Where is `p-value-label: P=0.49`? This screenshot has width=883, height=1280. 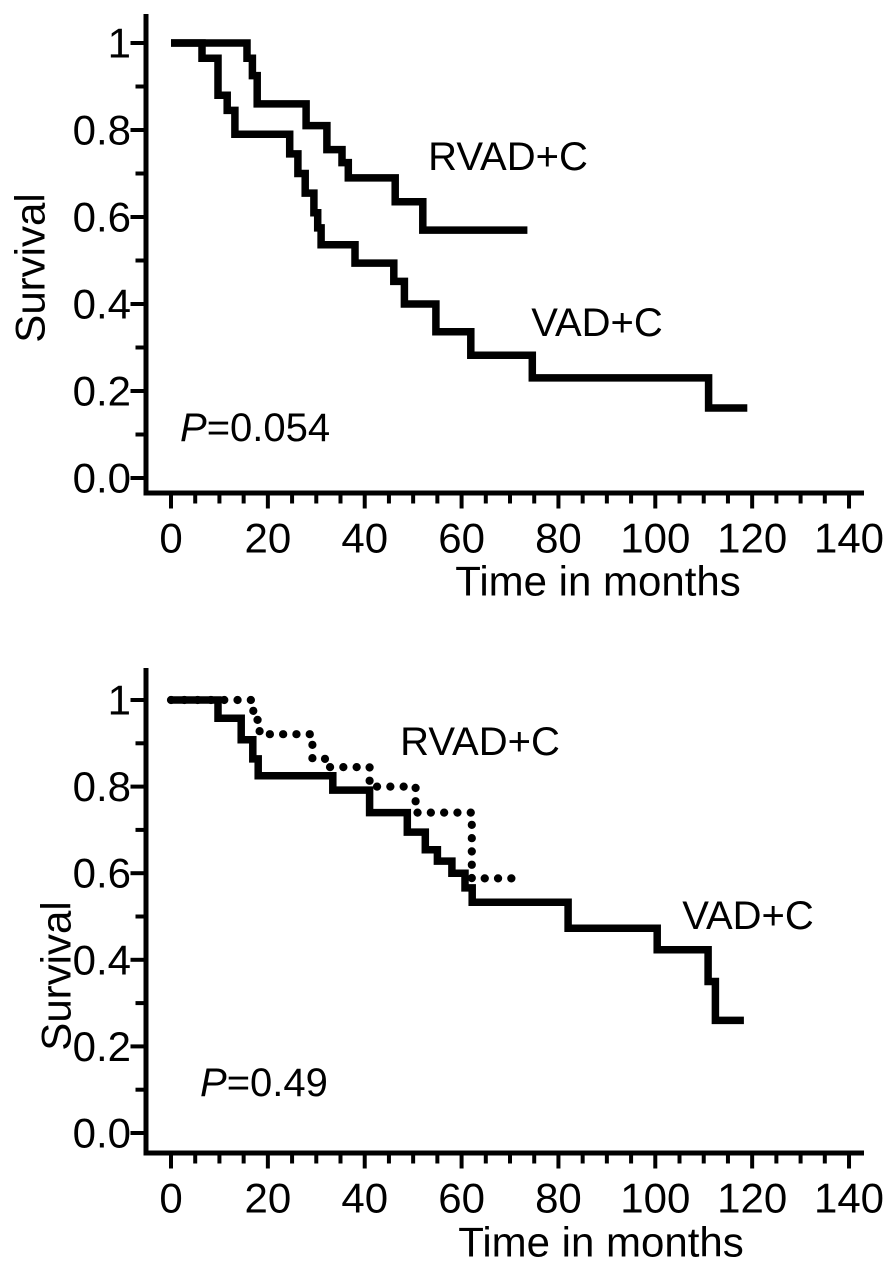 p-value-label: P=0.49 is located at coordinates (264, 1083).